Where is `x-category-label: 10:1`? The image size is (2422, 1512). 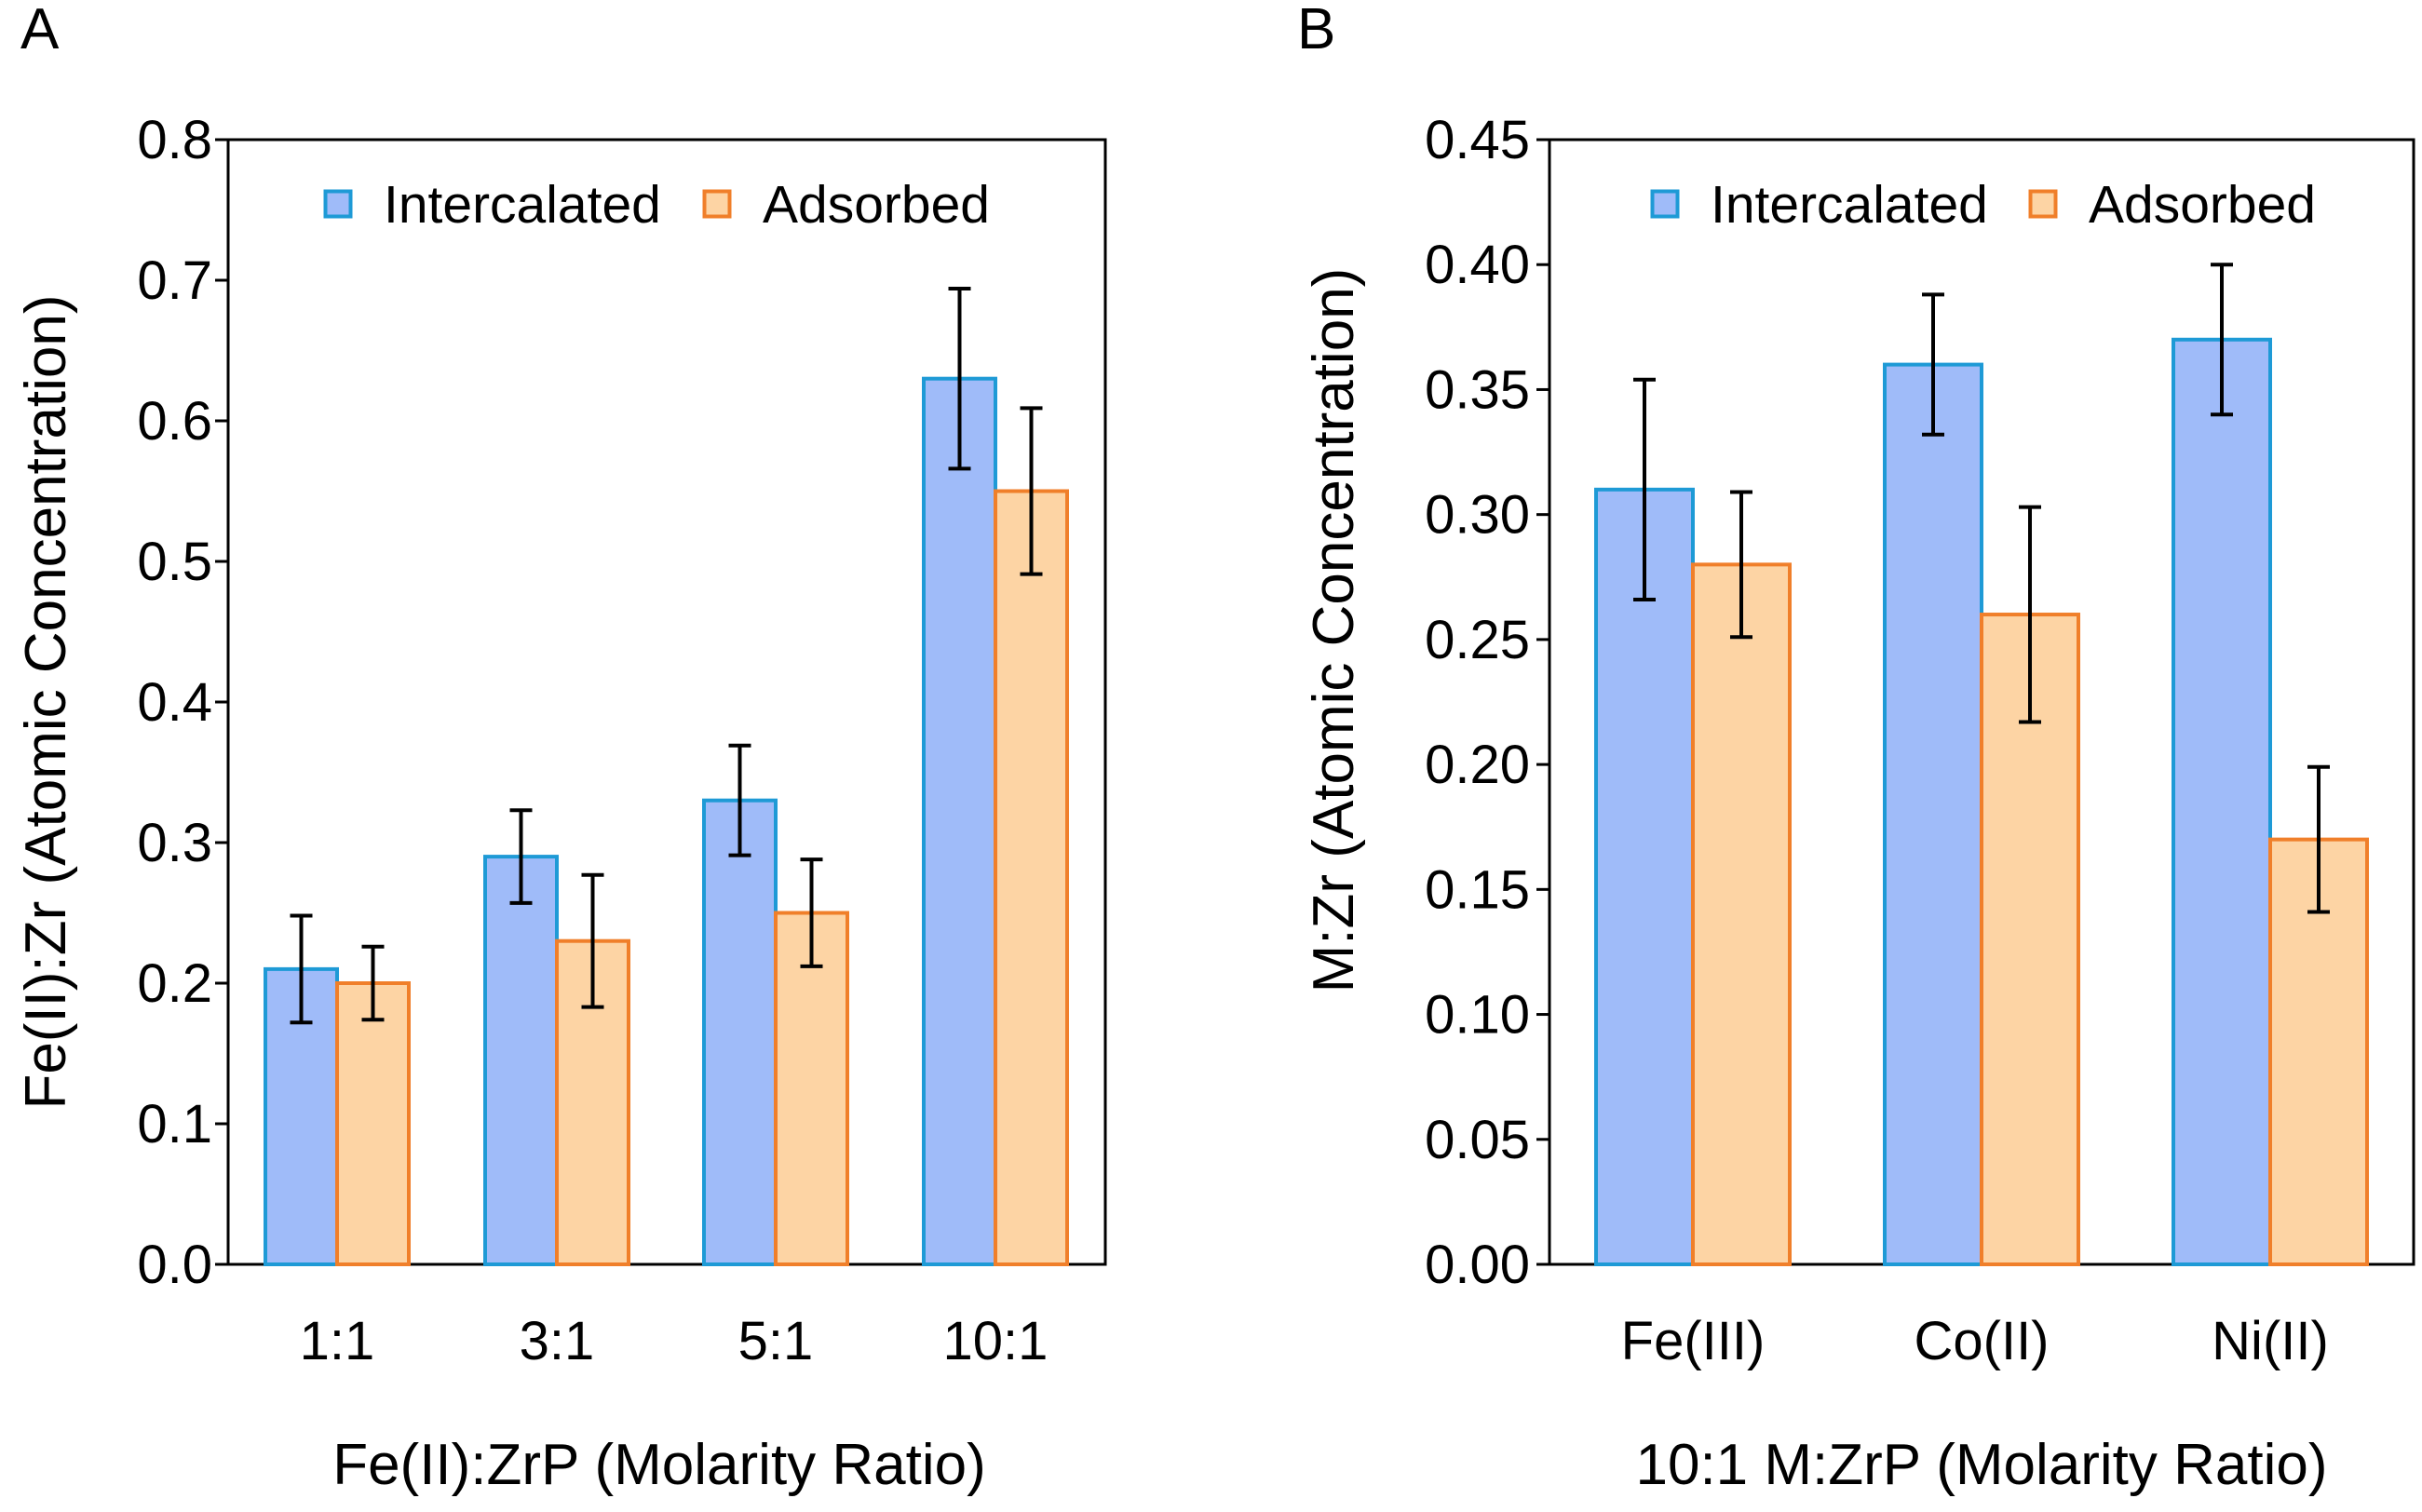 x-category-label: 10:1 is located at coordinates (996, 1341).